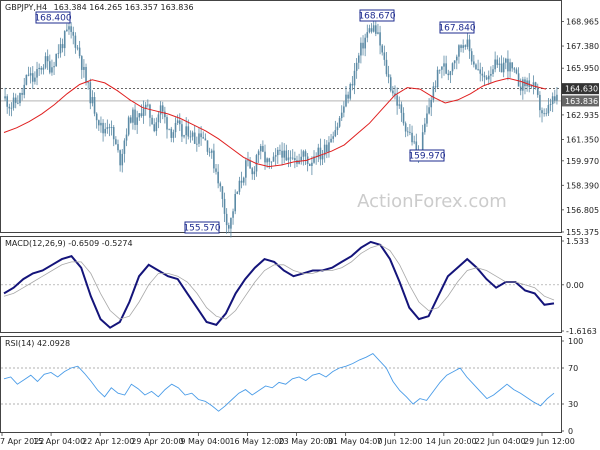 This screenshot has height=450, width=600. What do you see at coordinates (457, 27) in the screenshot?
I see `annotation-label: 167.840` at bounding box center [457, 27].